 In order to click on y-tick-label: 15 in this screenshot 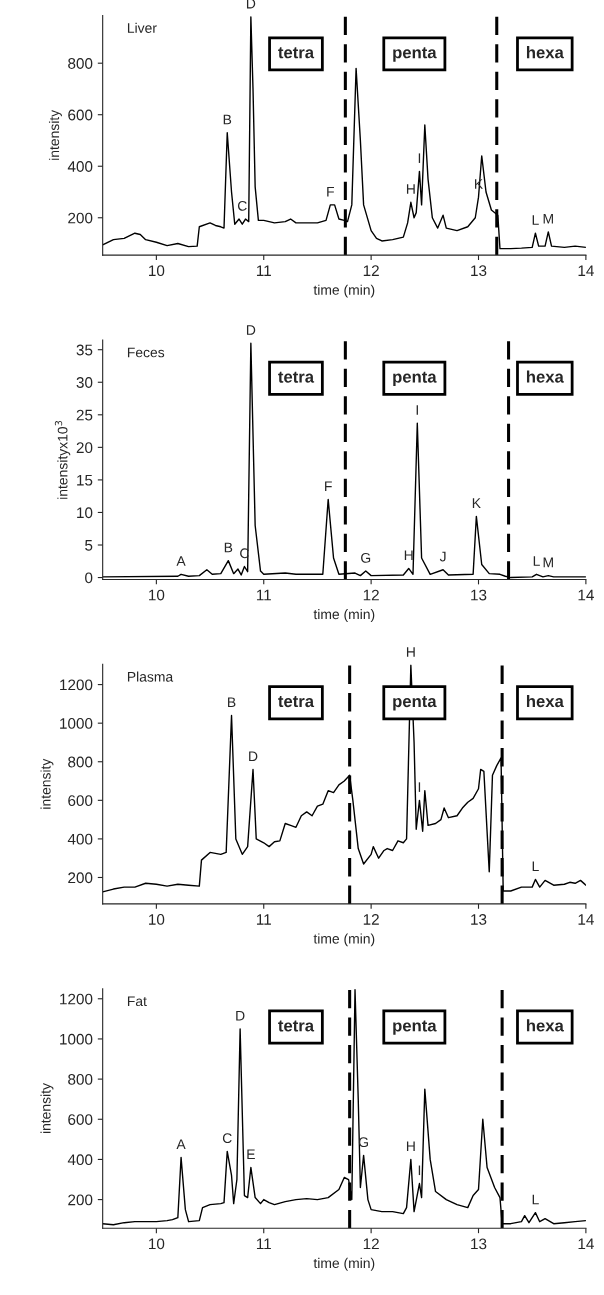, I will do `click(85, 480)`.